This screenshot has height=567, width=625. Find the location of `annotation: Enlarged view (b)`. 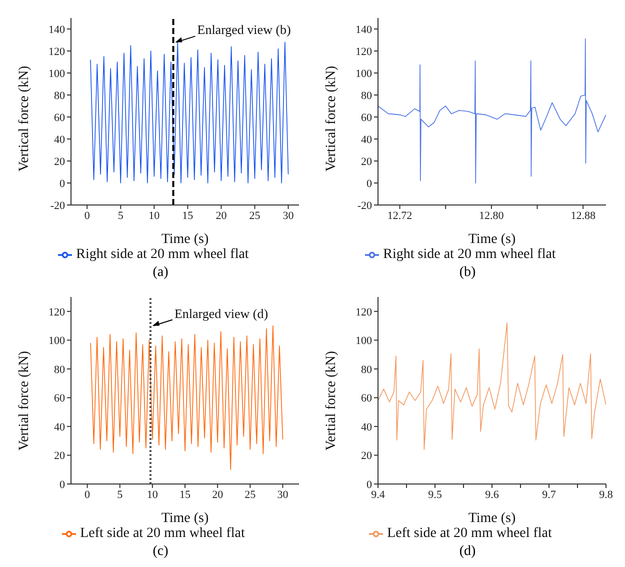

annotation: Enlarged view (b) is located at coordinates (243, 30).